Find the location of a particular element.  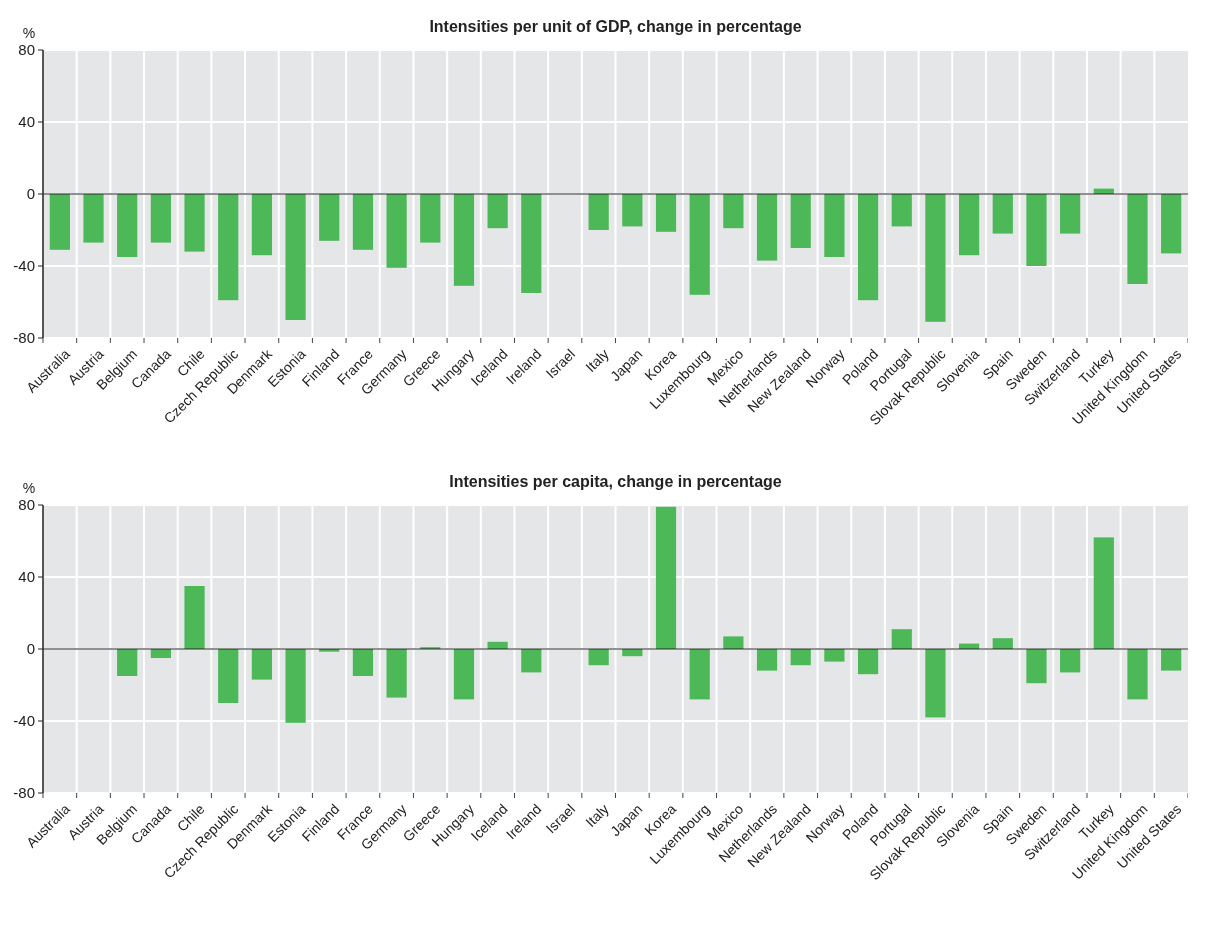

chart-title: Intensities per unit of GDP, change in percentage is located at coordinates (615, 26).